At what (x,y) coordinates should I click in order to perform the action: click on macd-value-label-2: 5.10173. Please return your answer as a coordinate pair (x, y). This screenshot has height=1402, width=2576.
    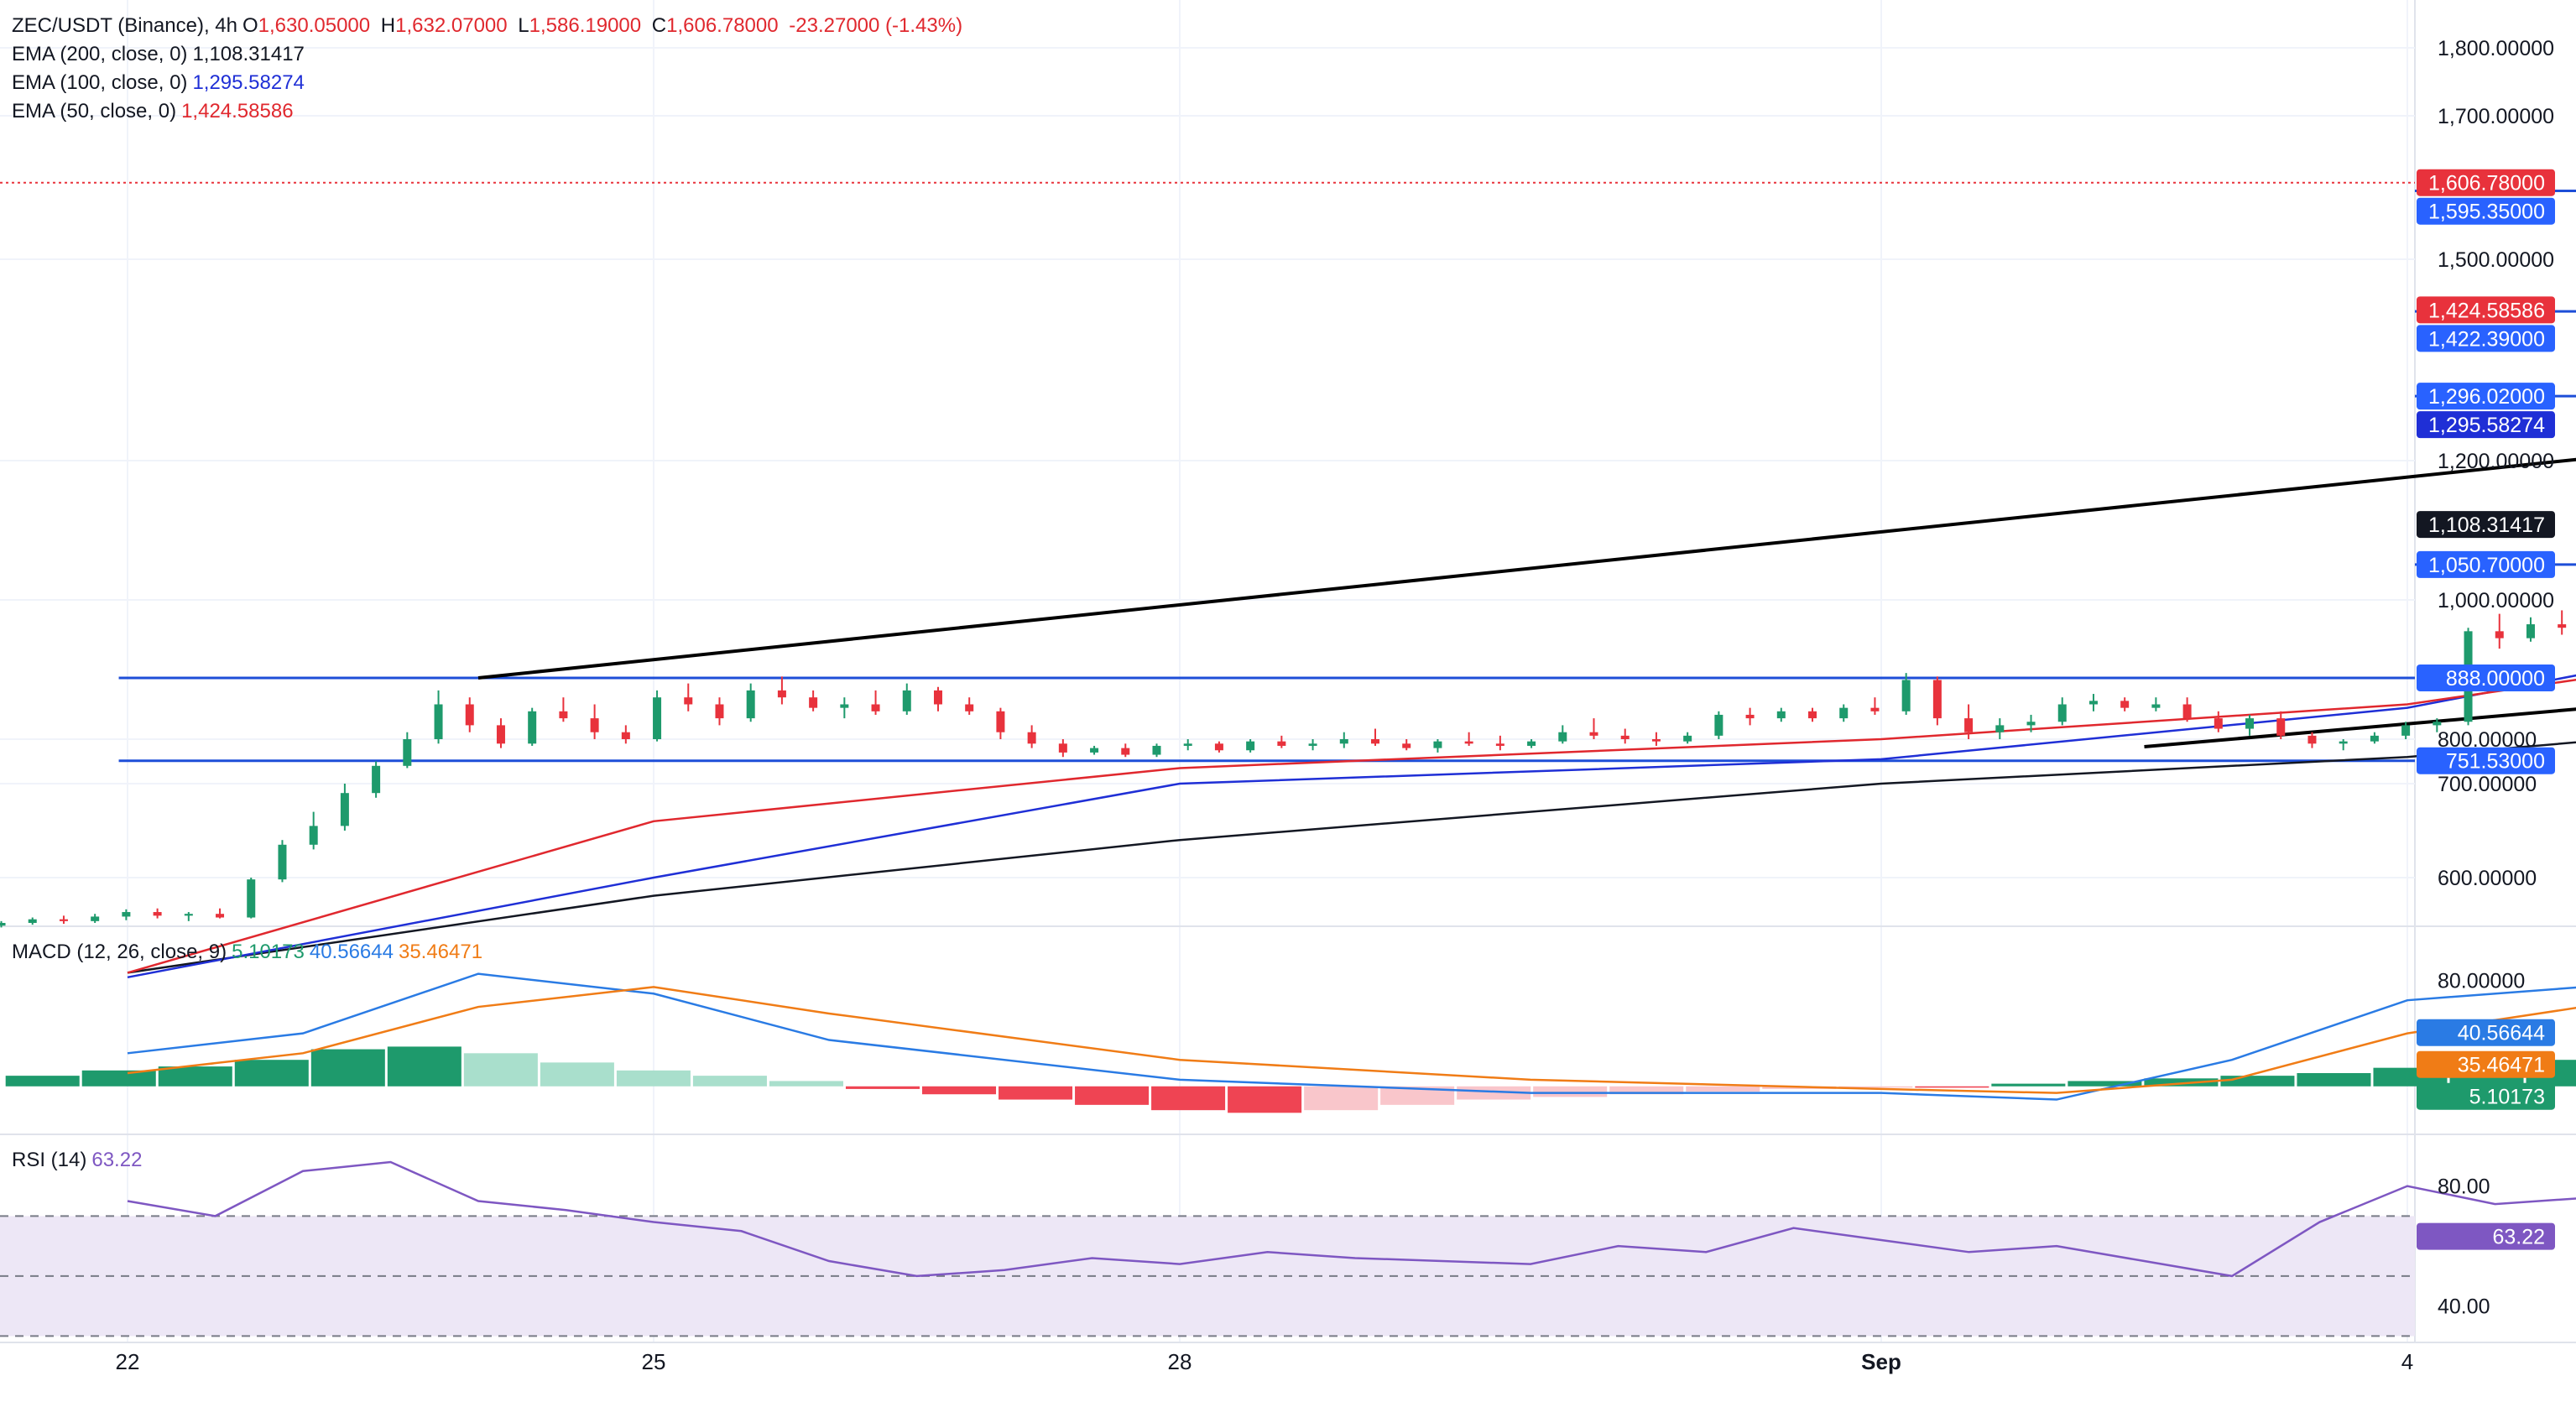
    Looking at the image, I should click on (2486, 1096).